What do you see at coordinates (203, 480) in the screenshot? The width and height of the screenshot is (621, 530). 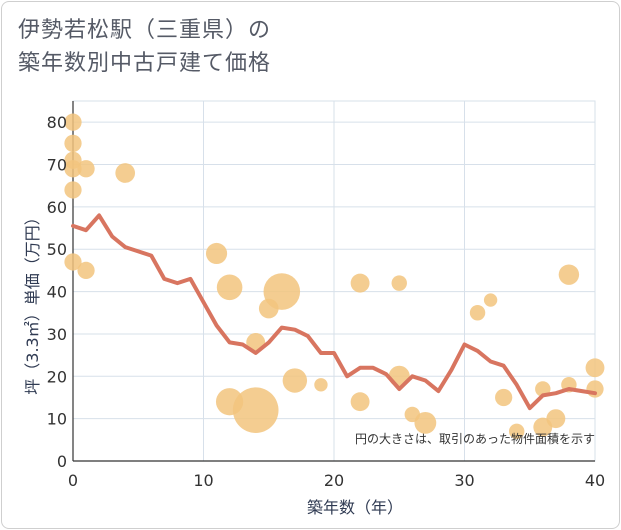 I see `x-tick-label: 10` at bounding box center [203, 480].